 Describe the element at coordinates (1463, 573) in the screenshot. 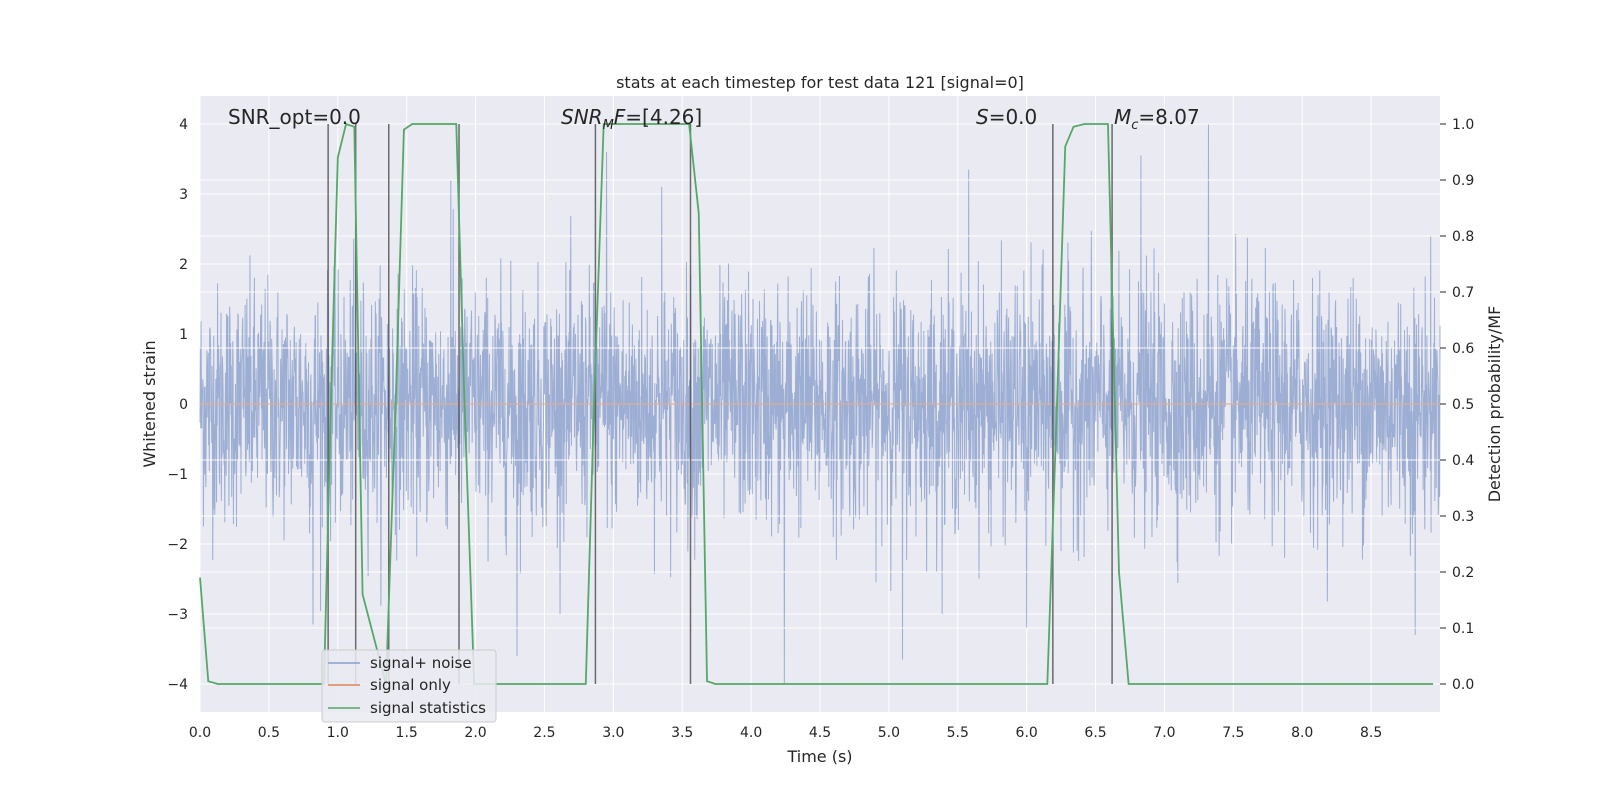

I see `y2-tick-label: 0.2` at that location.